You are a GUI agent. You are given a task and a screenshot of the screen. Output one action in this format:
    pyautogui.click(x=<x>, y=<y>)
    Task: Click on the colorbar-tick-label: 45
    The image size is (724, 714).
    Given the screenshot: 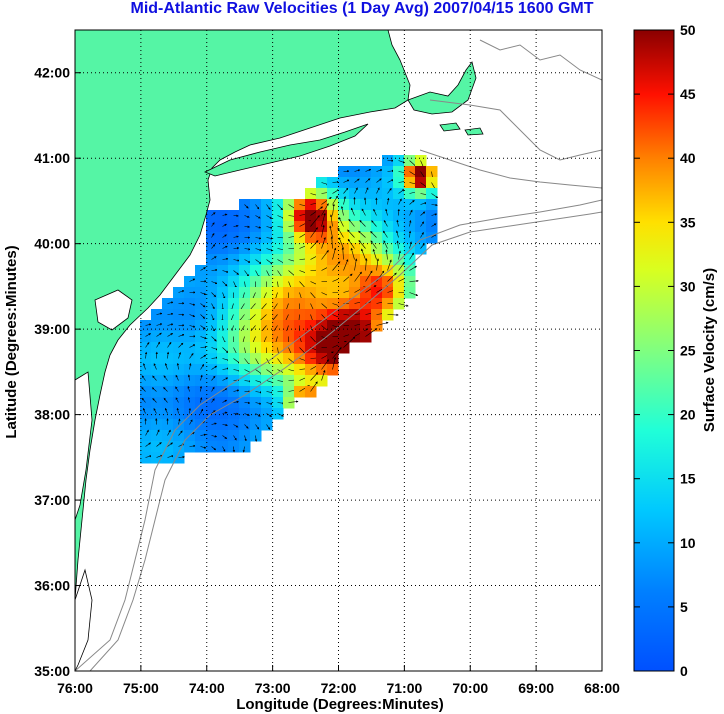 What is the action you would take?
    pyautogui.click(x=688, y=94)
    